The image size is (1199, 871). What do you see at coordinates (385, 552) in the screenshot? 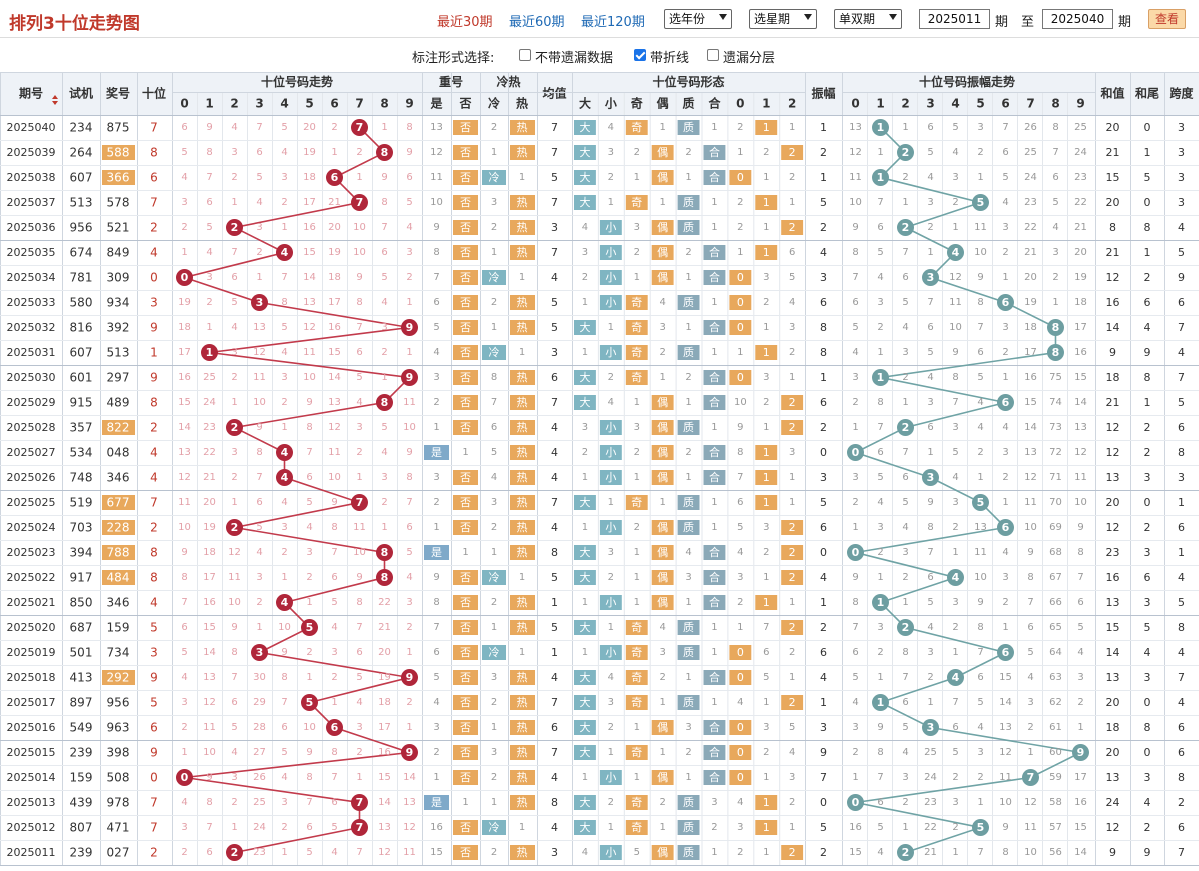
I see `tens-ball-label: 8` at bounding box center [385, 552].